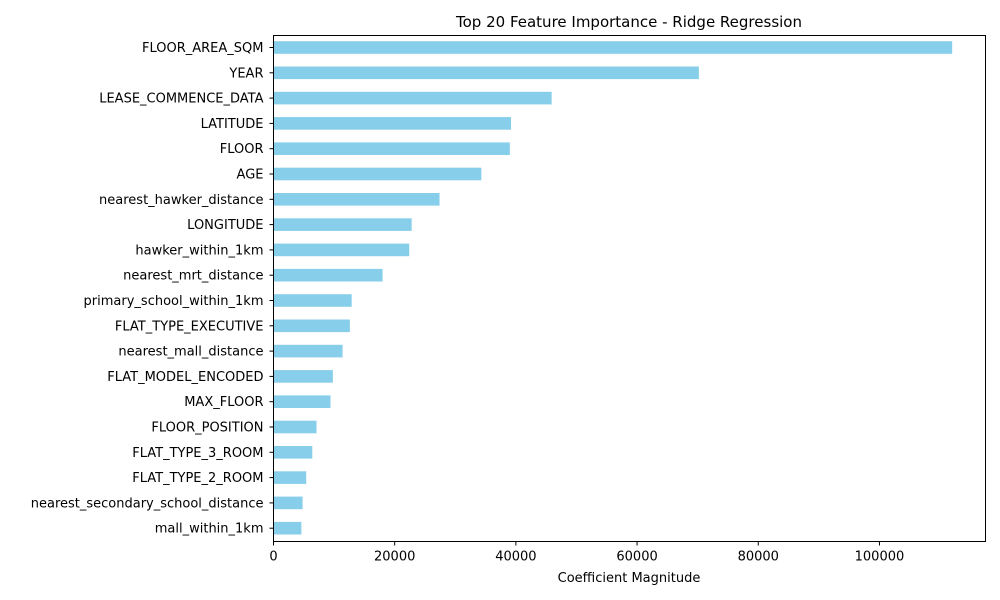  What do you see at coordinates (356, 199) in the screenshot?
I see `bar-nearest-hawker-distance` at bounding box center [356, 199].